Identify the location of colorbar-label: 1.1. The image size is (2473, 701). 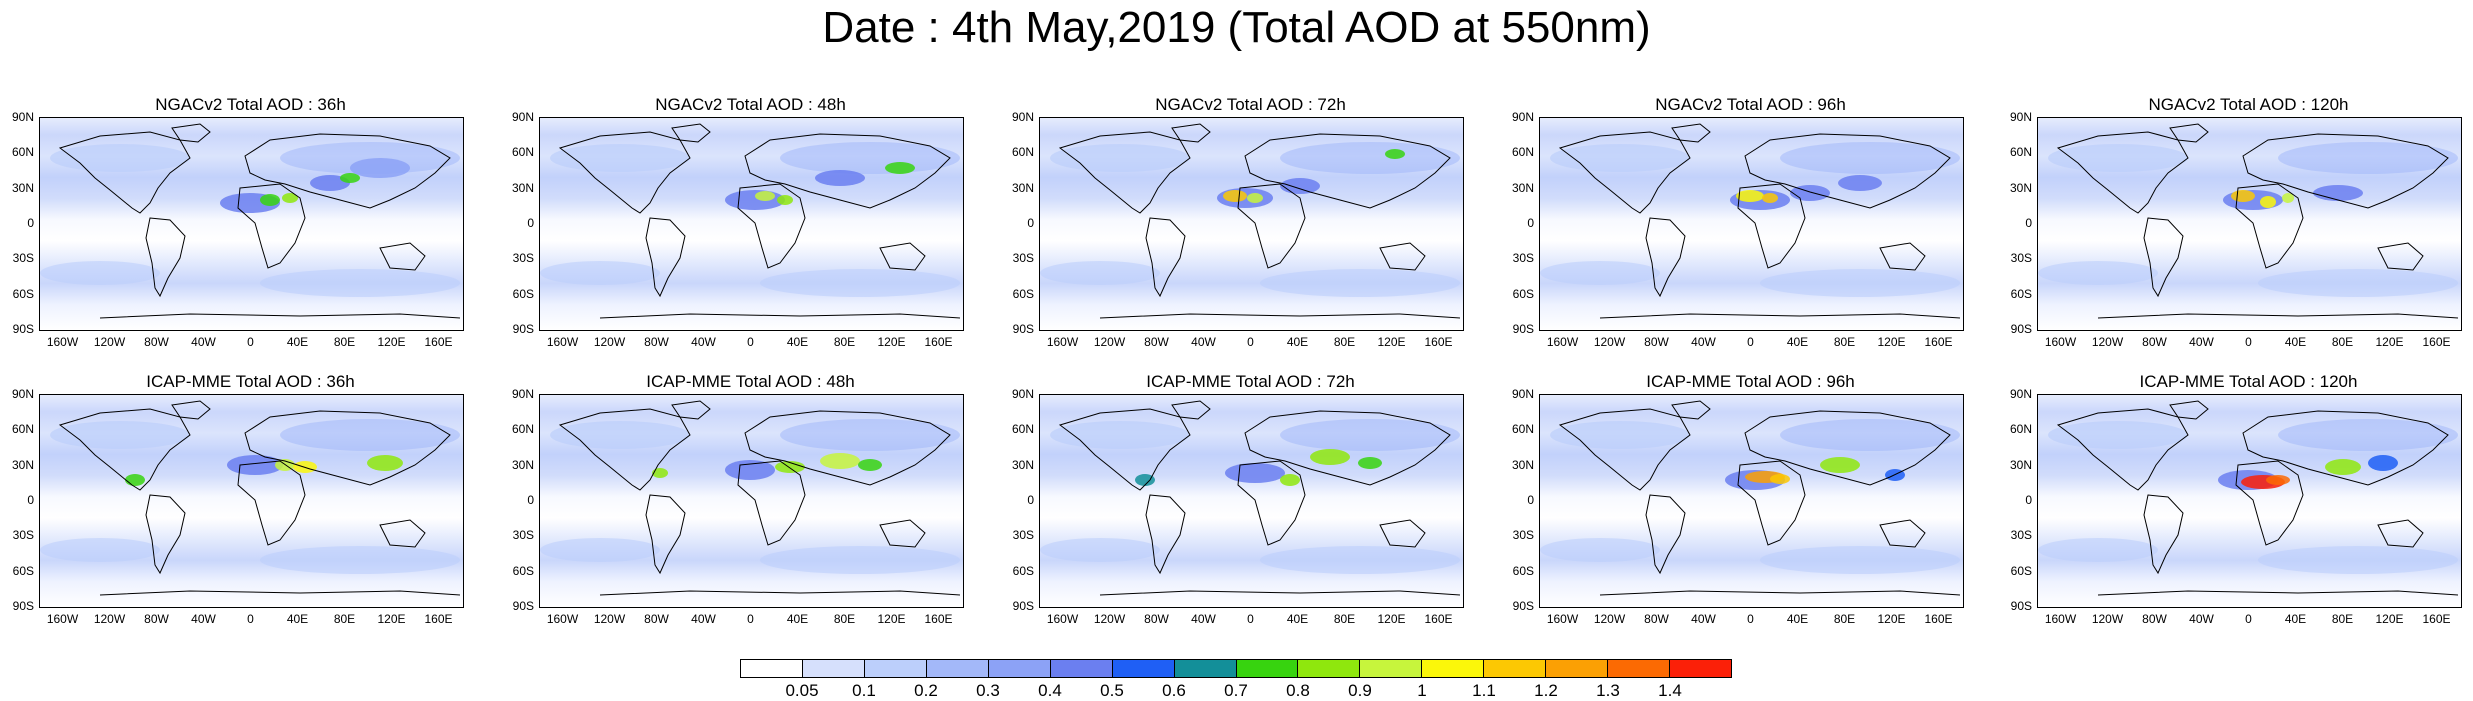
(1484, 690).